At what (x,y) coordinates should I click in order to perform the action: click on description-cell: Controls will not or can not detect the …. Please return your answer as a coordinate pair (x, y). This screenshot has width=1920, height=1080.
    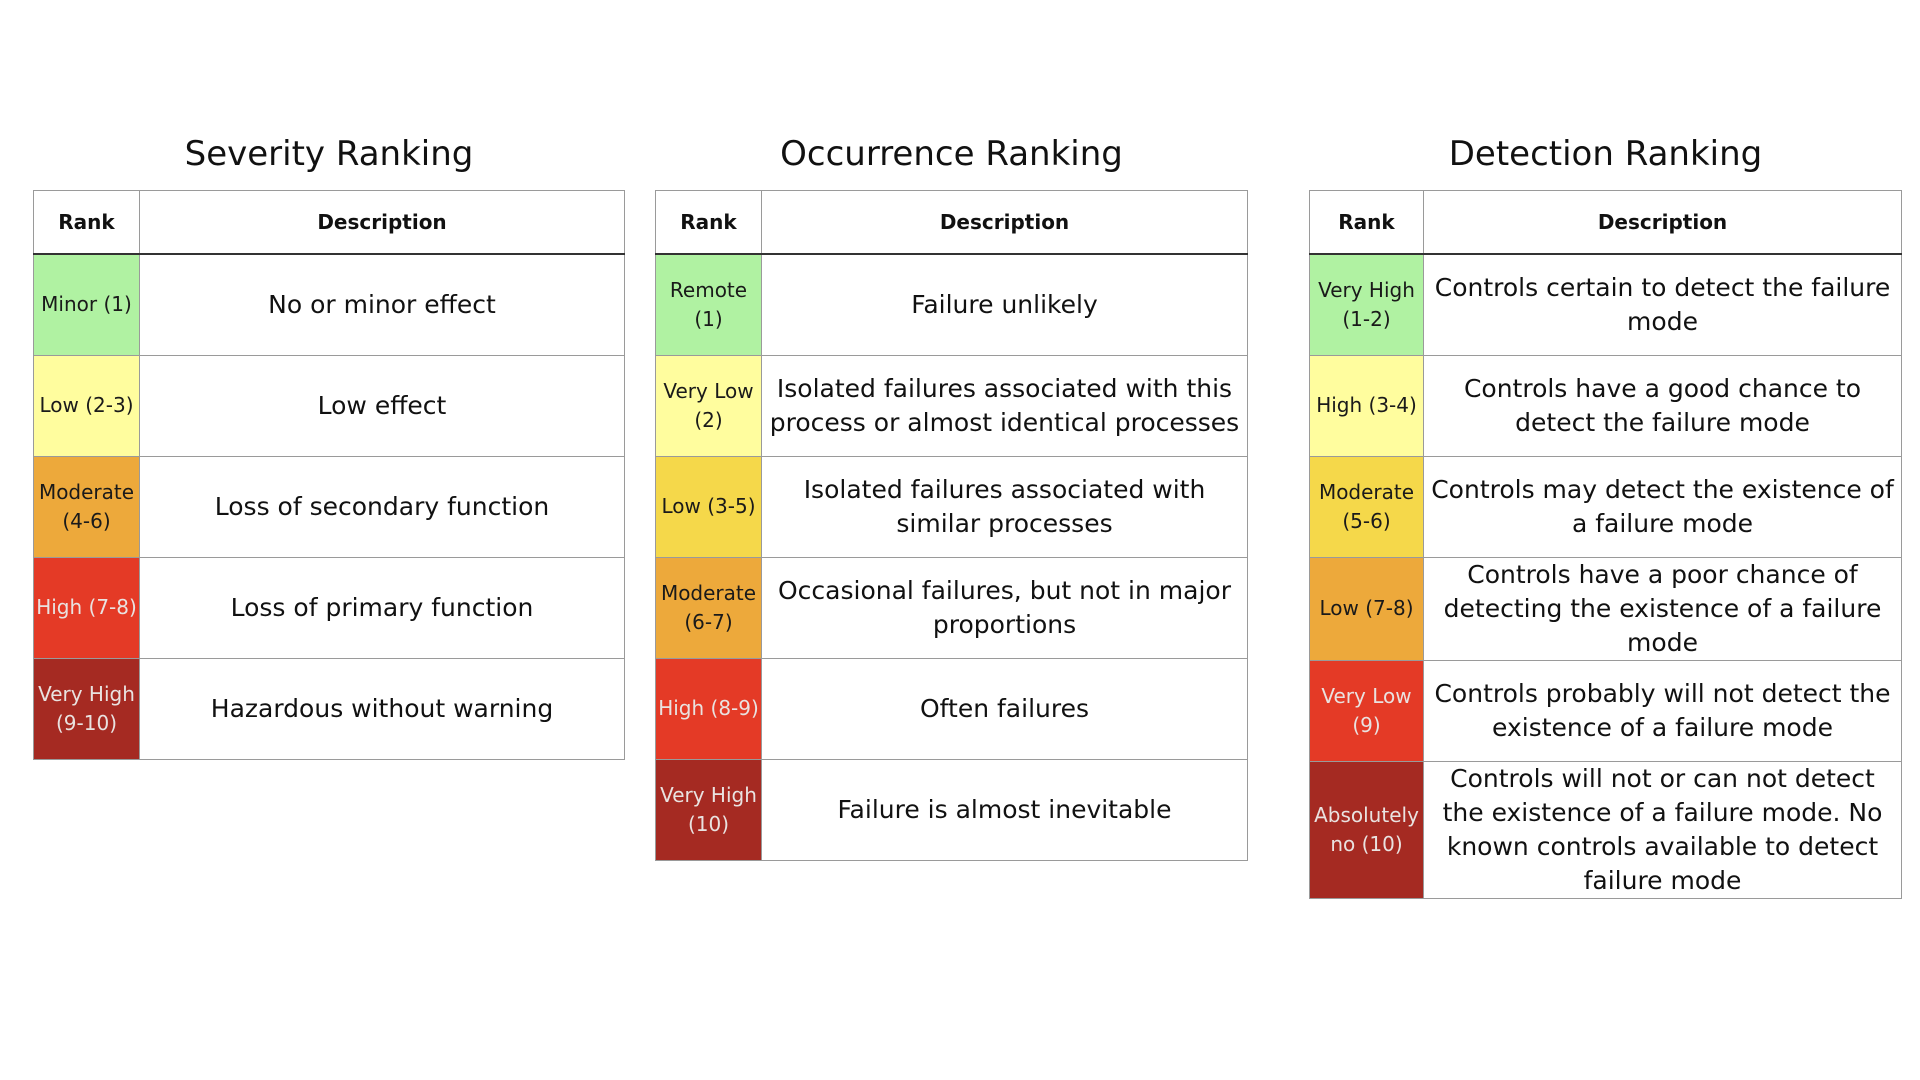
    Looking at the image, I should click on (1662, 829).